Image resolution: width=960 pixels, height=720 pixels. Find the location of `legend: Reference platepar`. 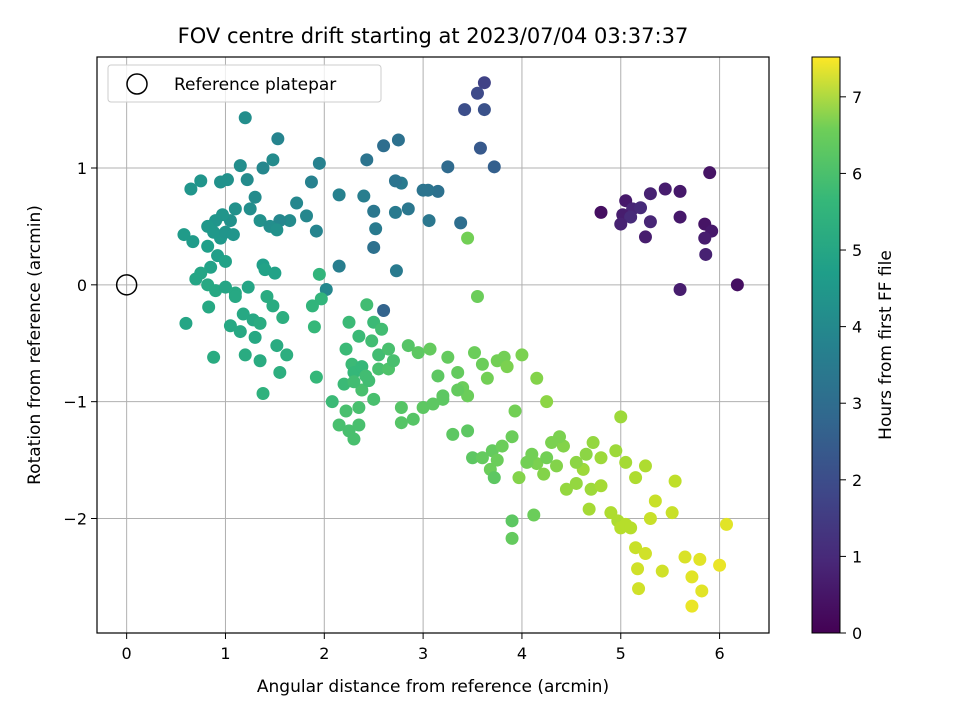

legend: Reference platepar is located at coordinates (244, 83).